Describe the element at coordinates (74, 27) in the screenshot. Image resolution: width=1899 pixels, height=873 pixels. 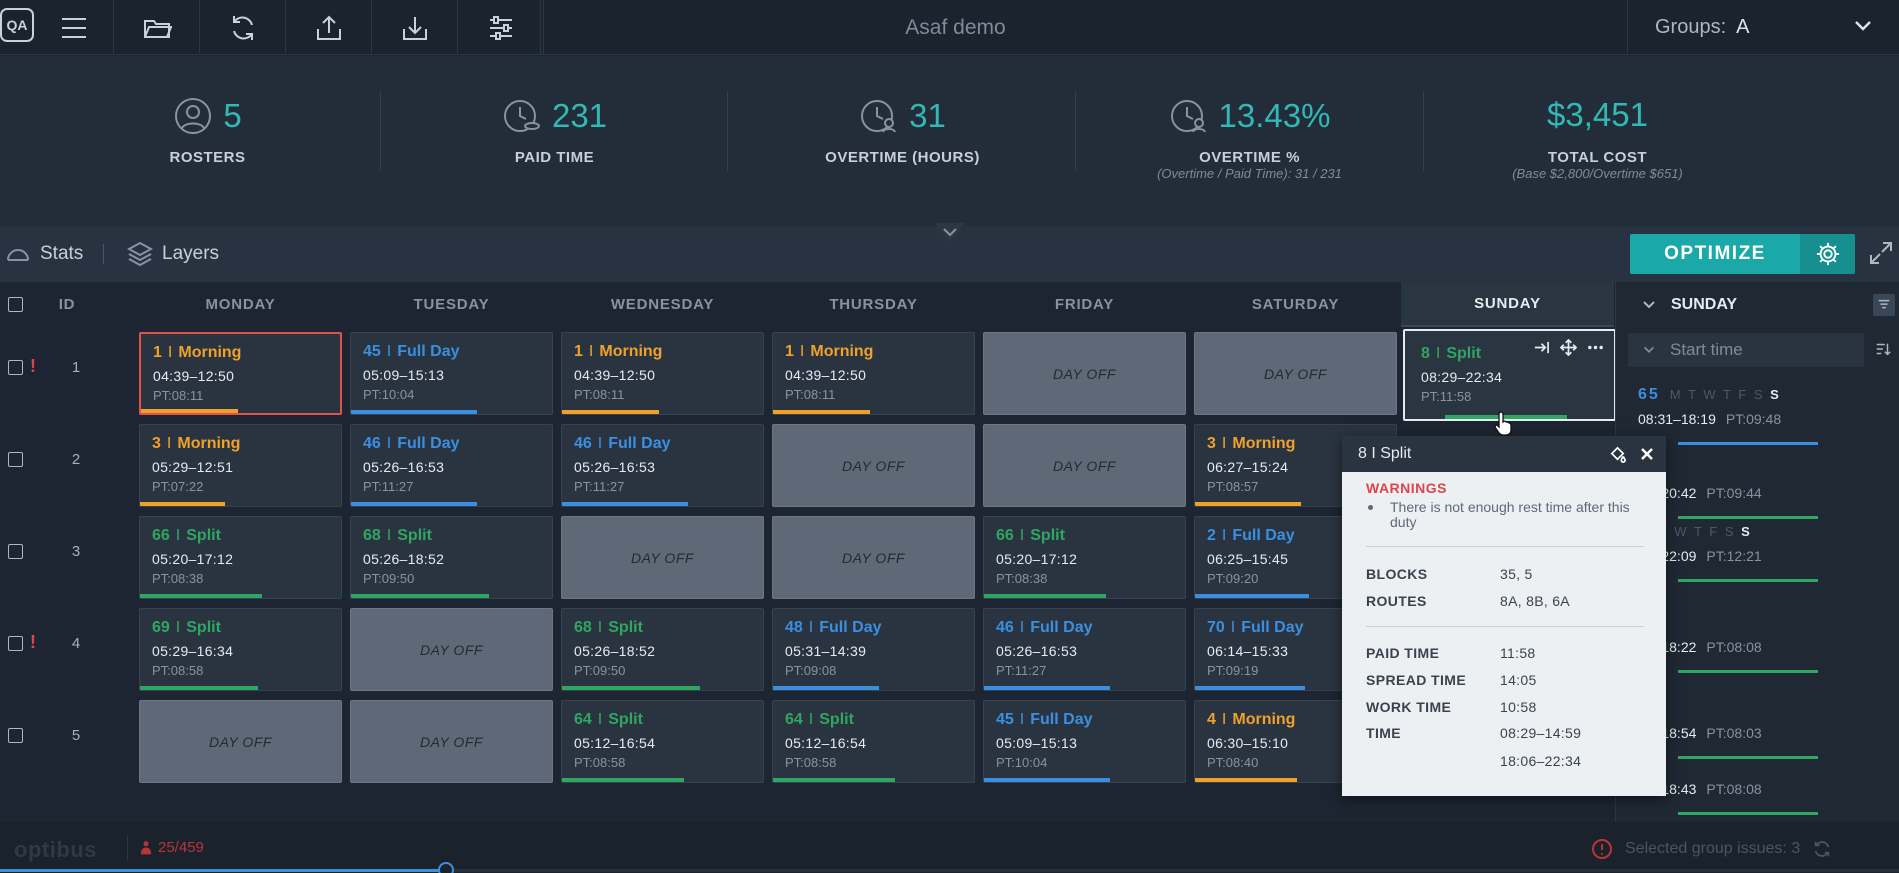
I see `menu-button` at that location.